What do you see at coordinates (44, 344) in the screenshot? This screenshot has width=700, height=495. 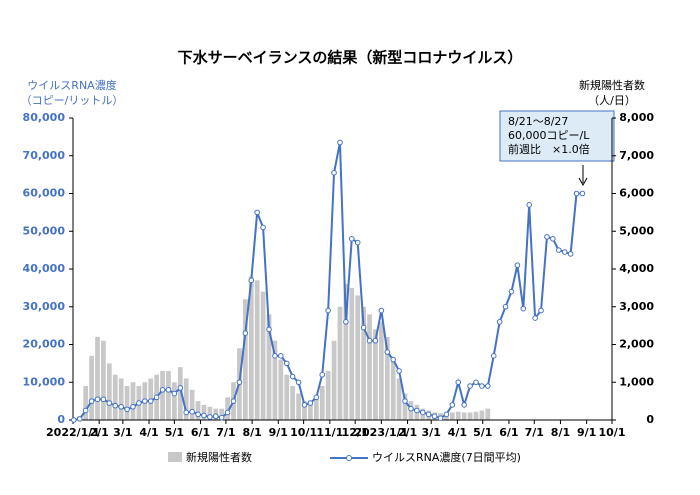 I see `y-tick-label: 20,000` at bounding box center [44, 344].